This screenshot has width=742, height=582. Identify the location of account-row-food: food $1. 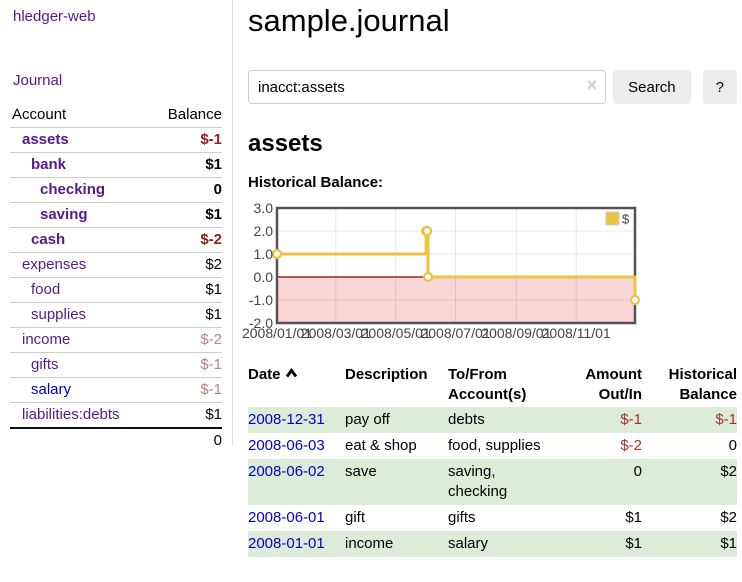
(116, 290).